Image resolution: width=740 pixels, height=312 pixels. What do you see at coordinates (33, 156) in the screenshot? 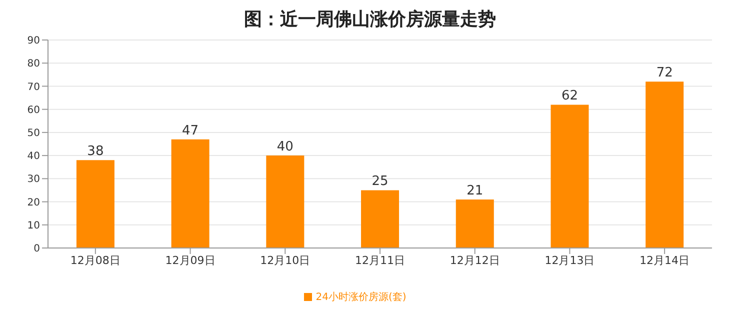
I see `y-tick-label: 40` at bounding box center [33, 156].